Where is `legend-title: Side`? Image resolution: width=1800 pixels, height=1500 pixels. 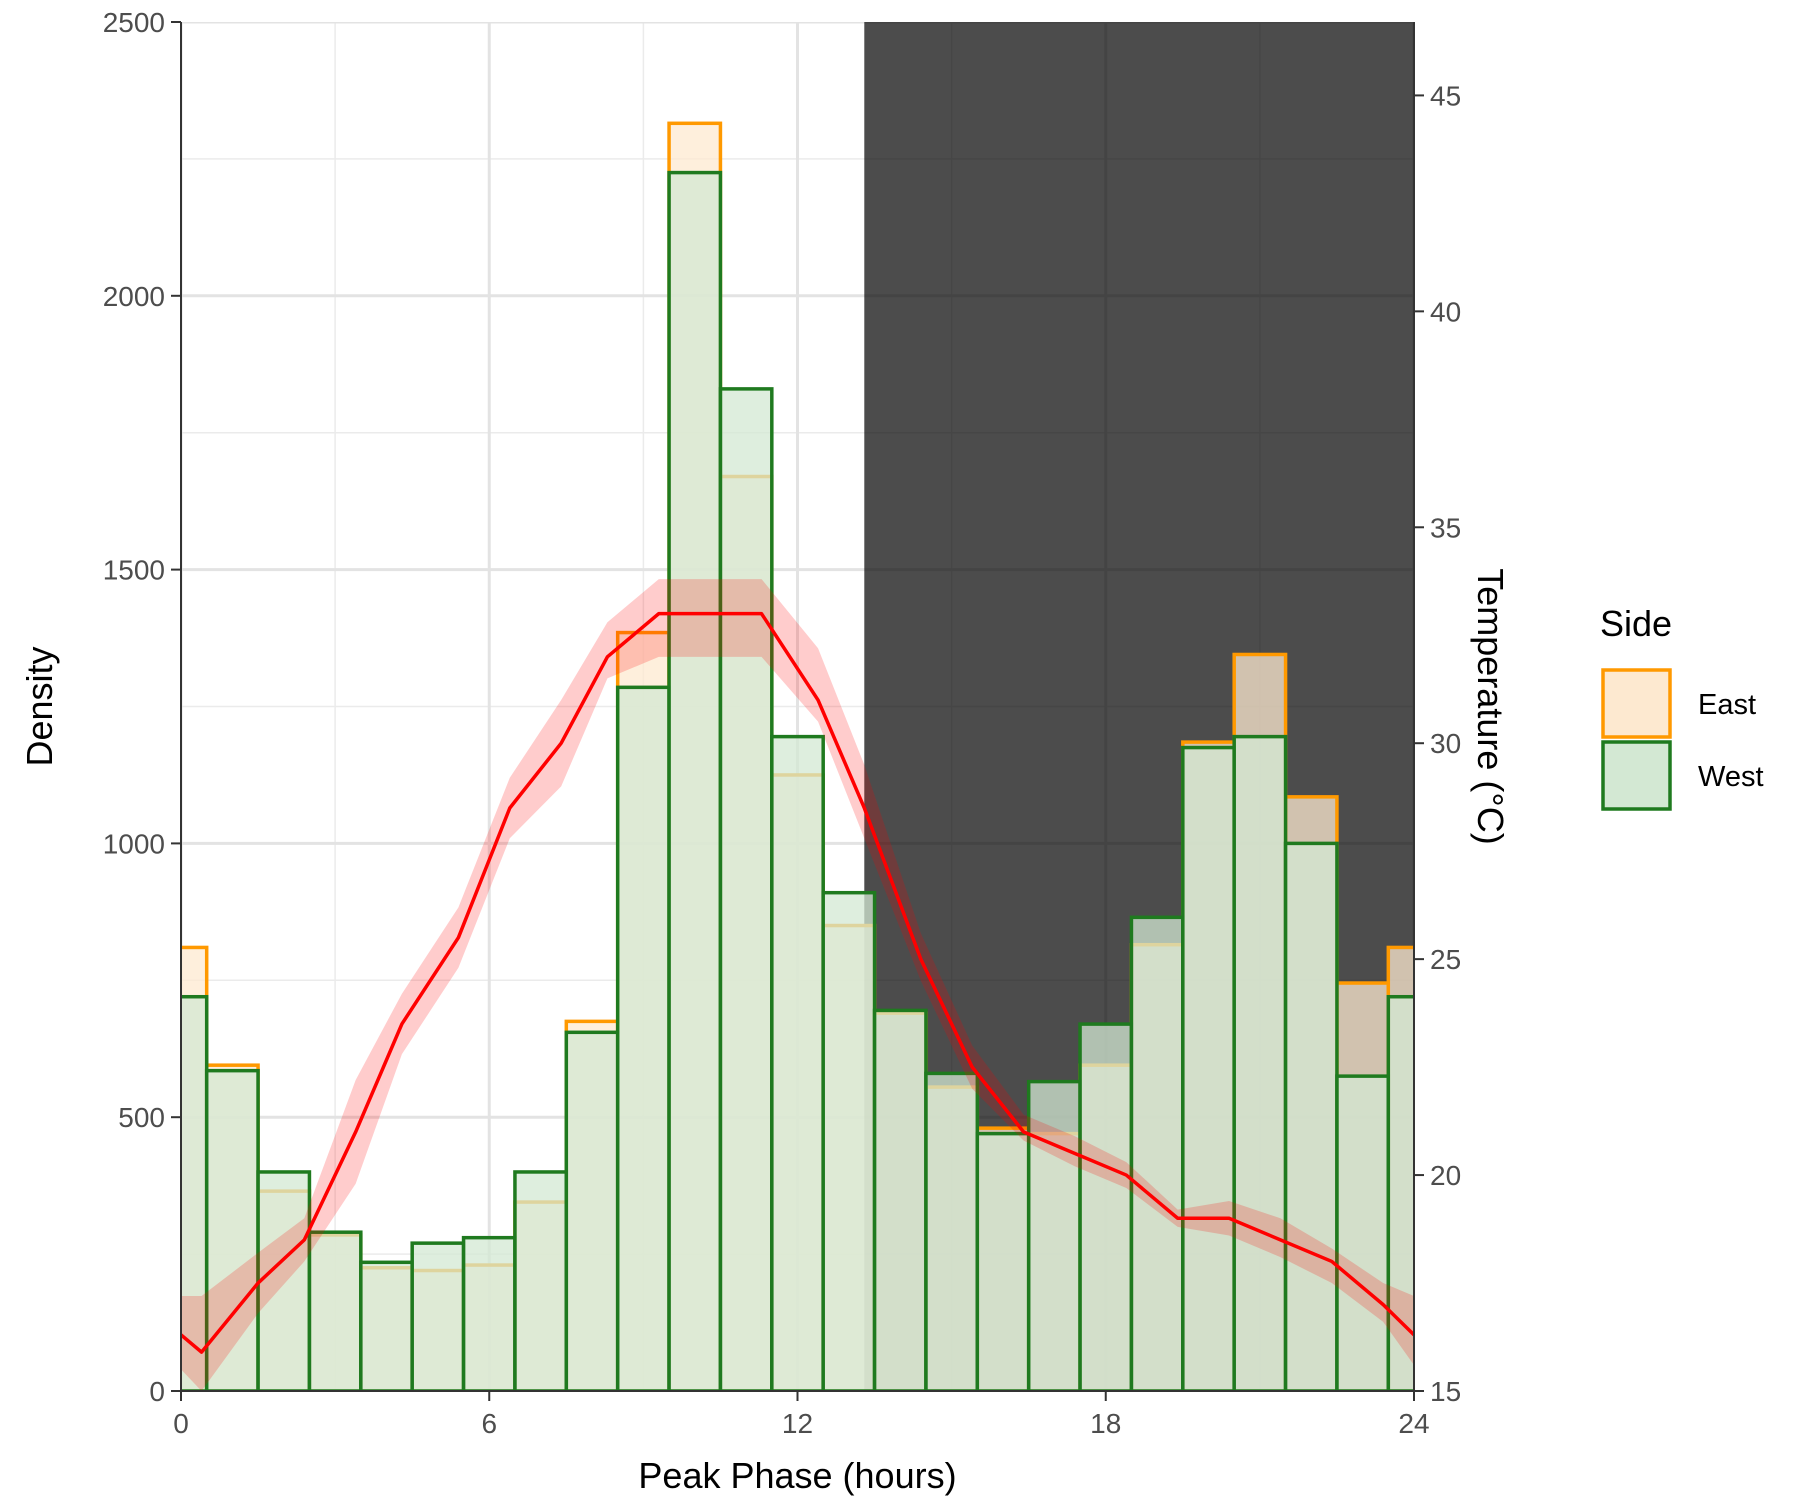 legend-title: Side is located at coordinates (1636, 623).